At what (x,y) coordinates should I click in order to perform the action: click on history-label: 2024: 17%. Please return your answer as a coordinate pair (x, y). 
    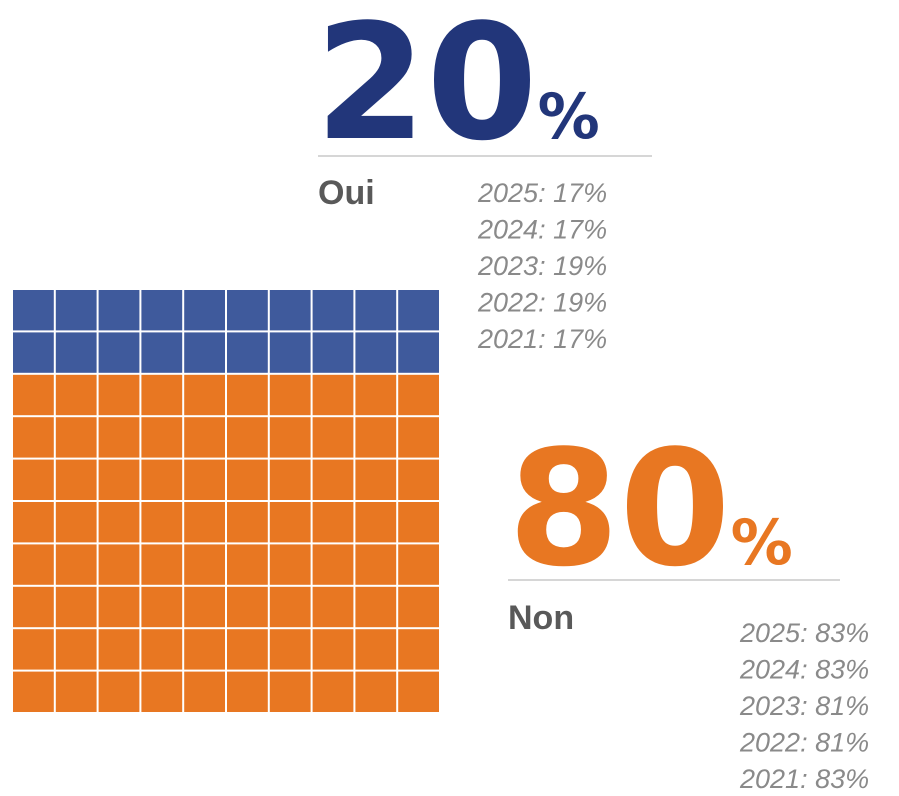
    Looking at the image, I should click on (542, 230).